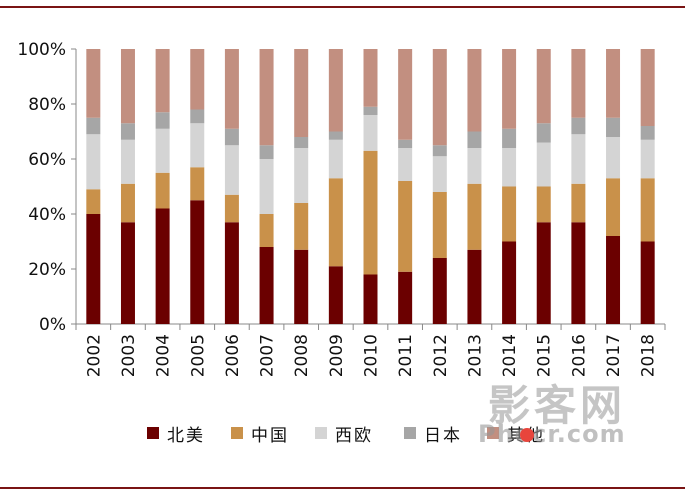 The image size is (685, 491). Describe the element at coordinates (186, 435) in the screenshot. I see `legend-label: 北美` at that location.